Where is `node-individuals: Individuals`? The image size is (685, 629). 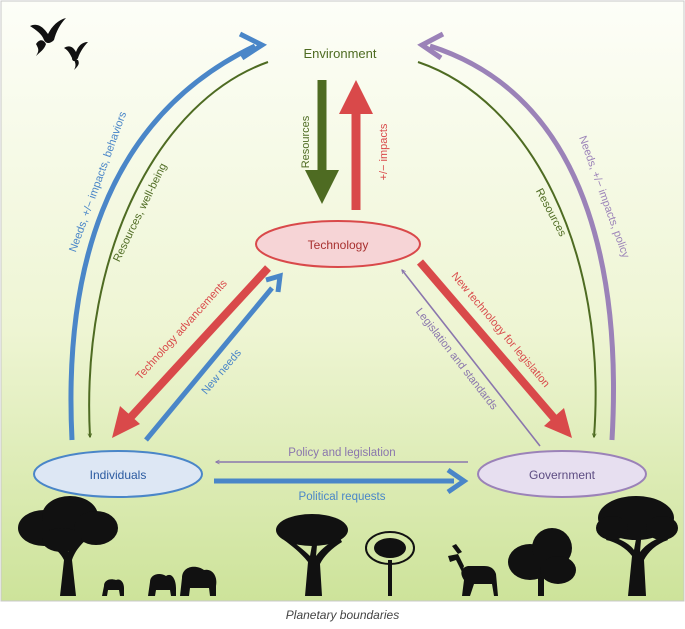
node-individuals: Individuals is located at coordinates (118, 475).